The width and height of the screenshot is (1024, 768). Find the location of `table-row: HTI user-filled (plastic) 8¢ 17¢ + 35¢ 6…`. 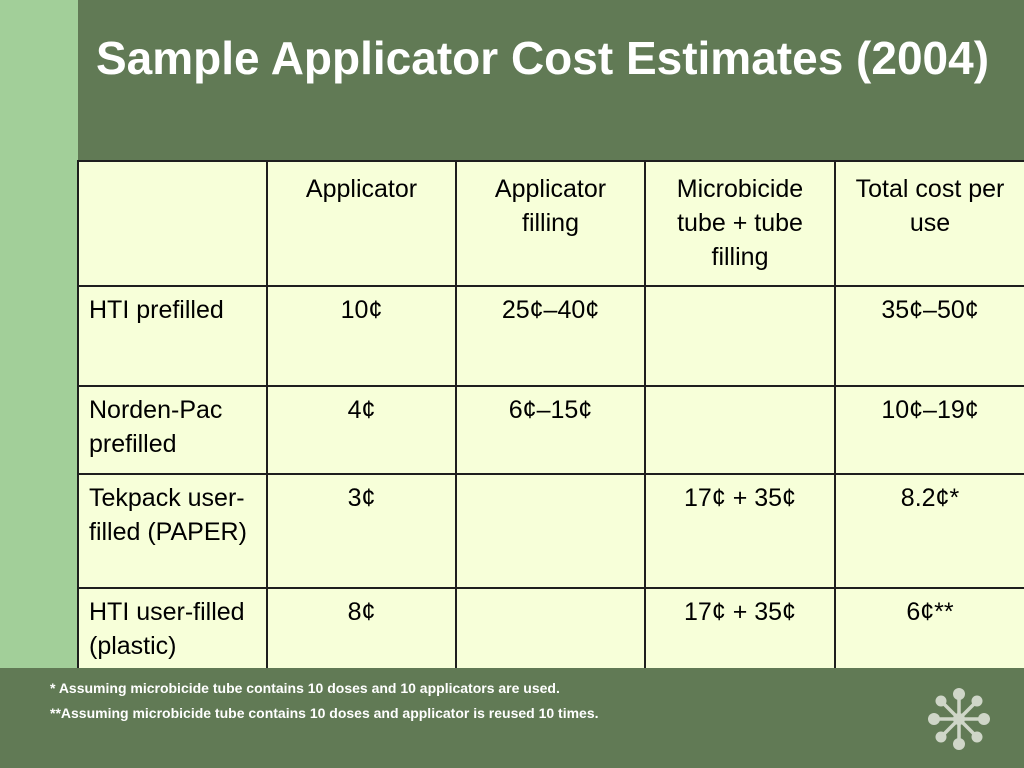

table-row: HTI user-filled (plastic) 8¢ 17¢ + 35¢ 6… is located at coordinates (550, 630).